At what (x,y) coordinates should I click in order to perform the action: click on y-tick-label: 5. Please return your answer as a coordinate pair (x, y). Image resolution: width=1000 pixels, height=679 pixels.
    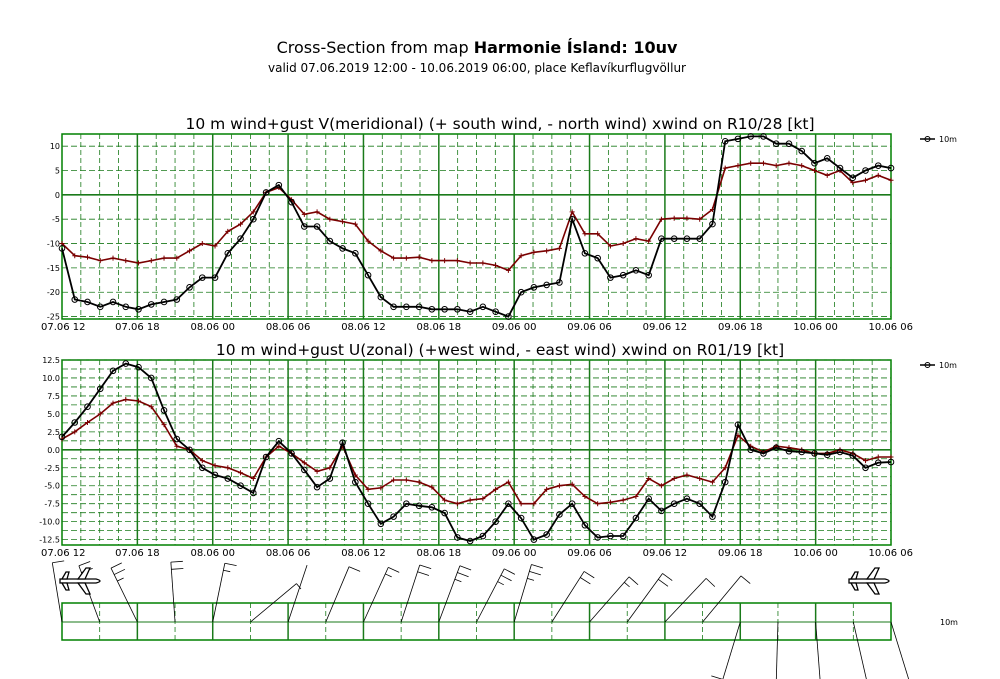
    Looking at the image, I should click on (57, 171).